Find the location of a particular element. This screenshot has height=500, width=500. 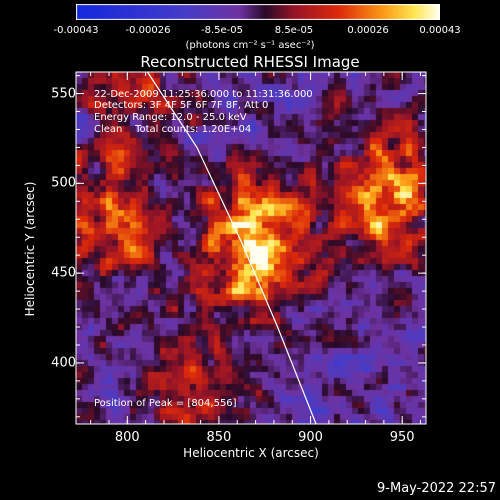

colorbar-tick-label: -0.00026 is located at coordinates (148, 30).